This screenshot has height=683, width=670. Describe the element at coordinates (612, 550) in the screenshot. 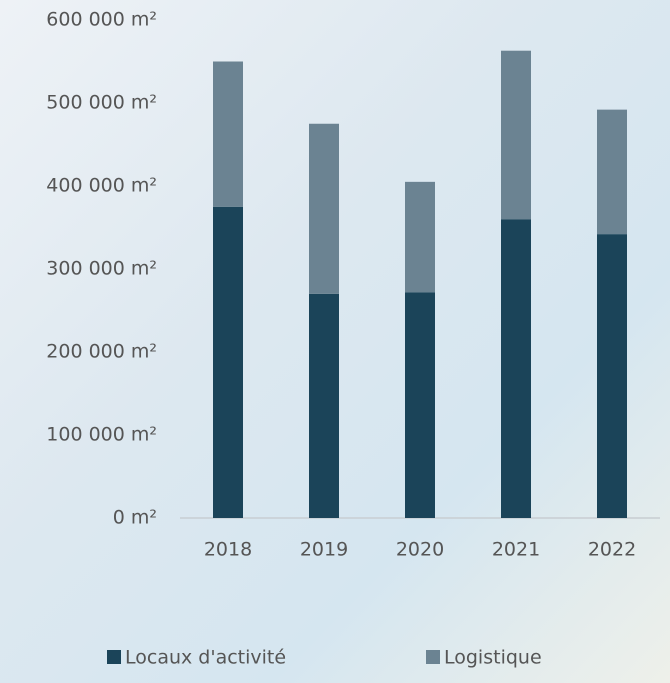

I see `x-tick-label: 2022` at that location.